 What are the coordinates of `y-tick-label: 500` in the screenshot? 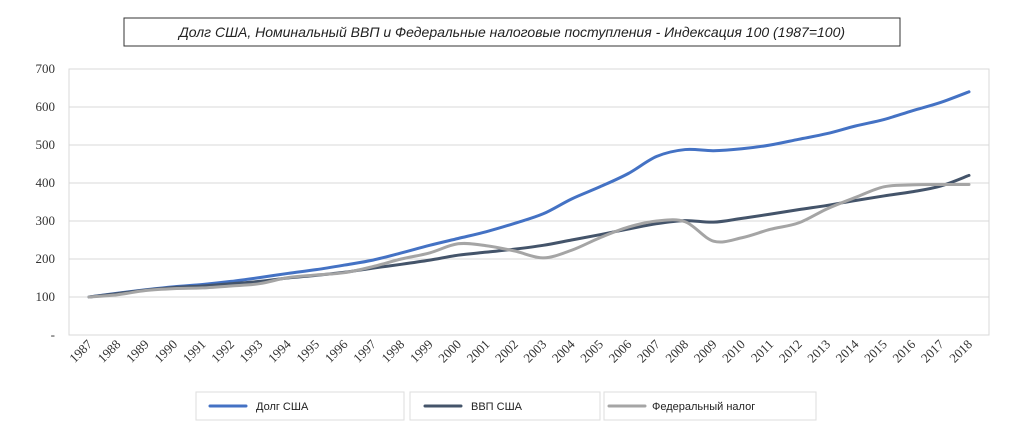 It's located at (46, 144).